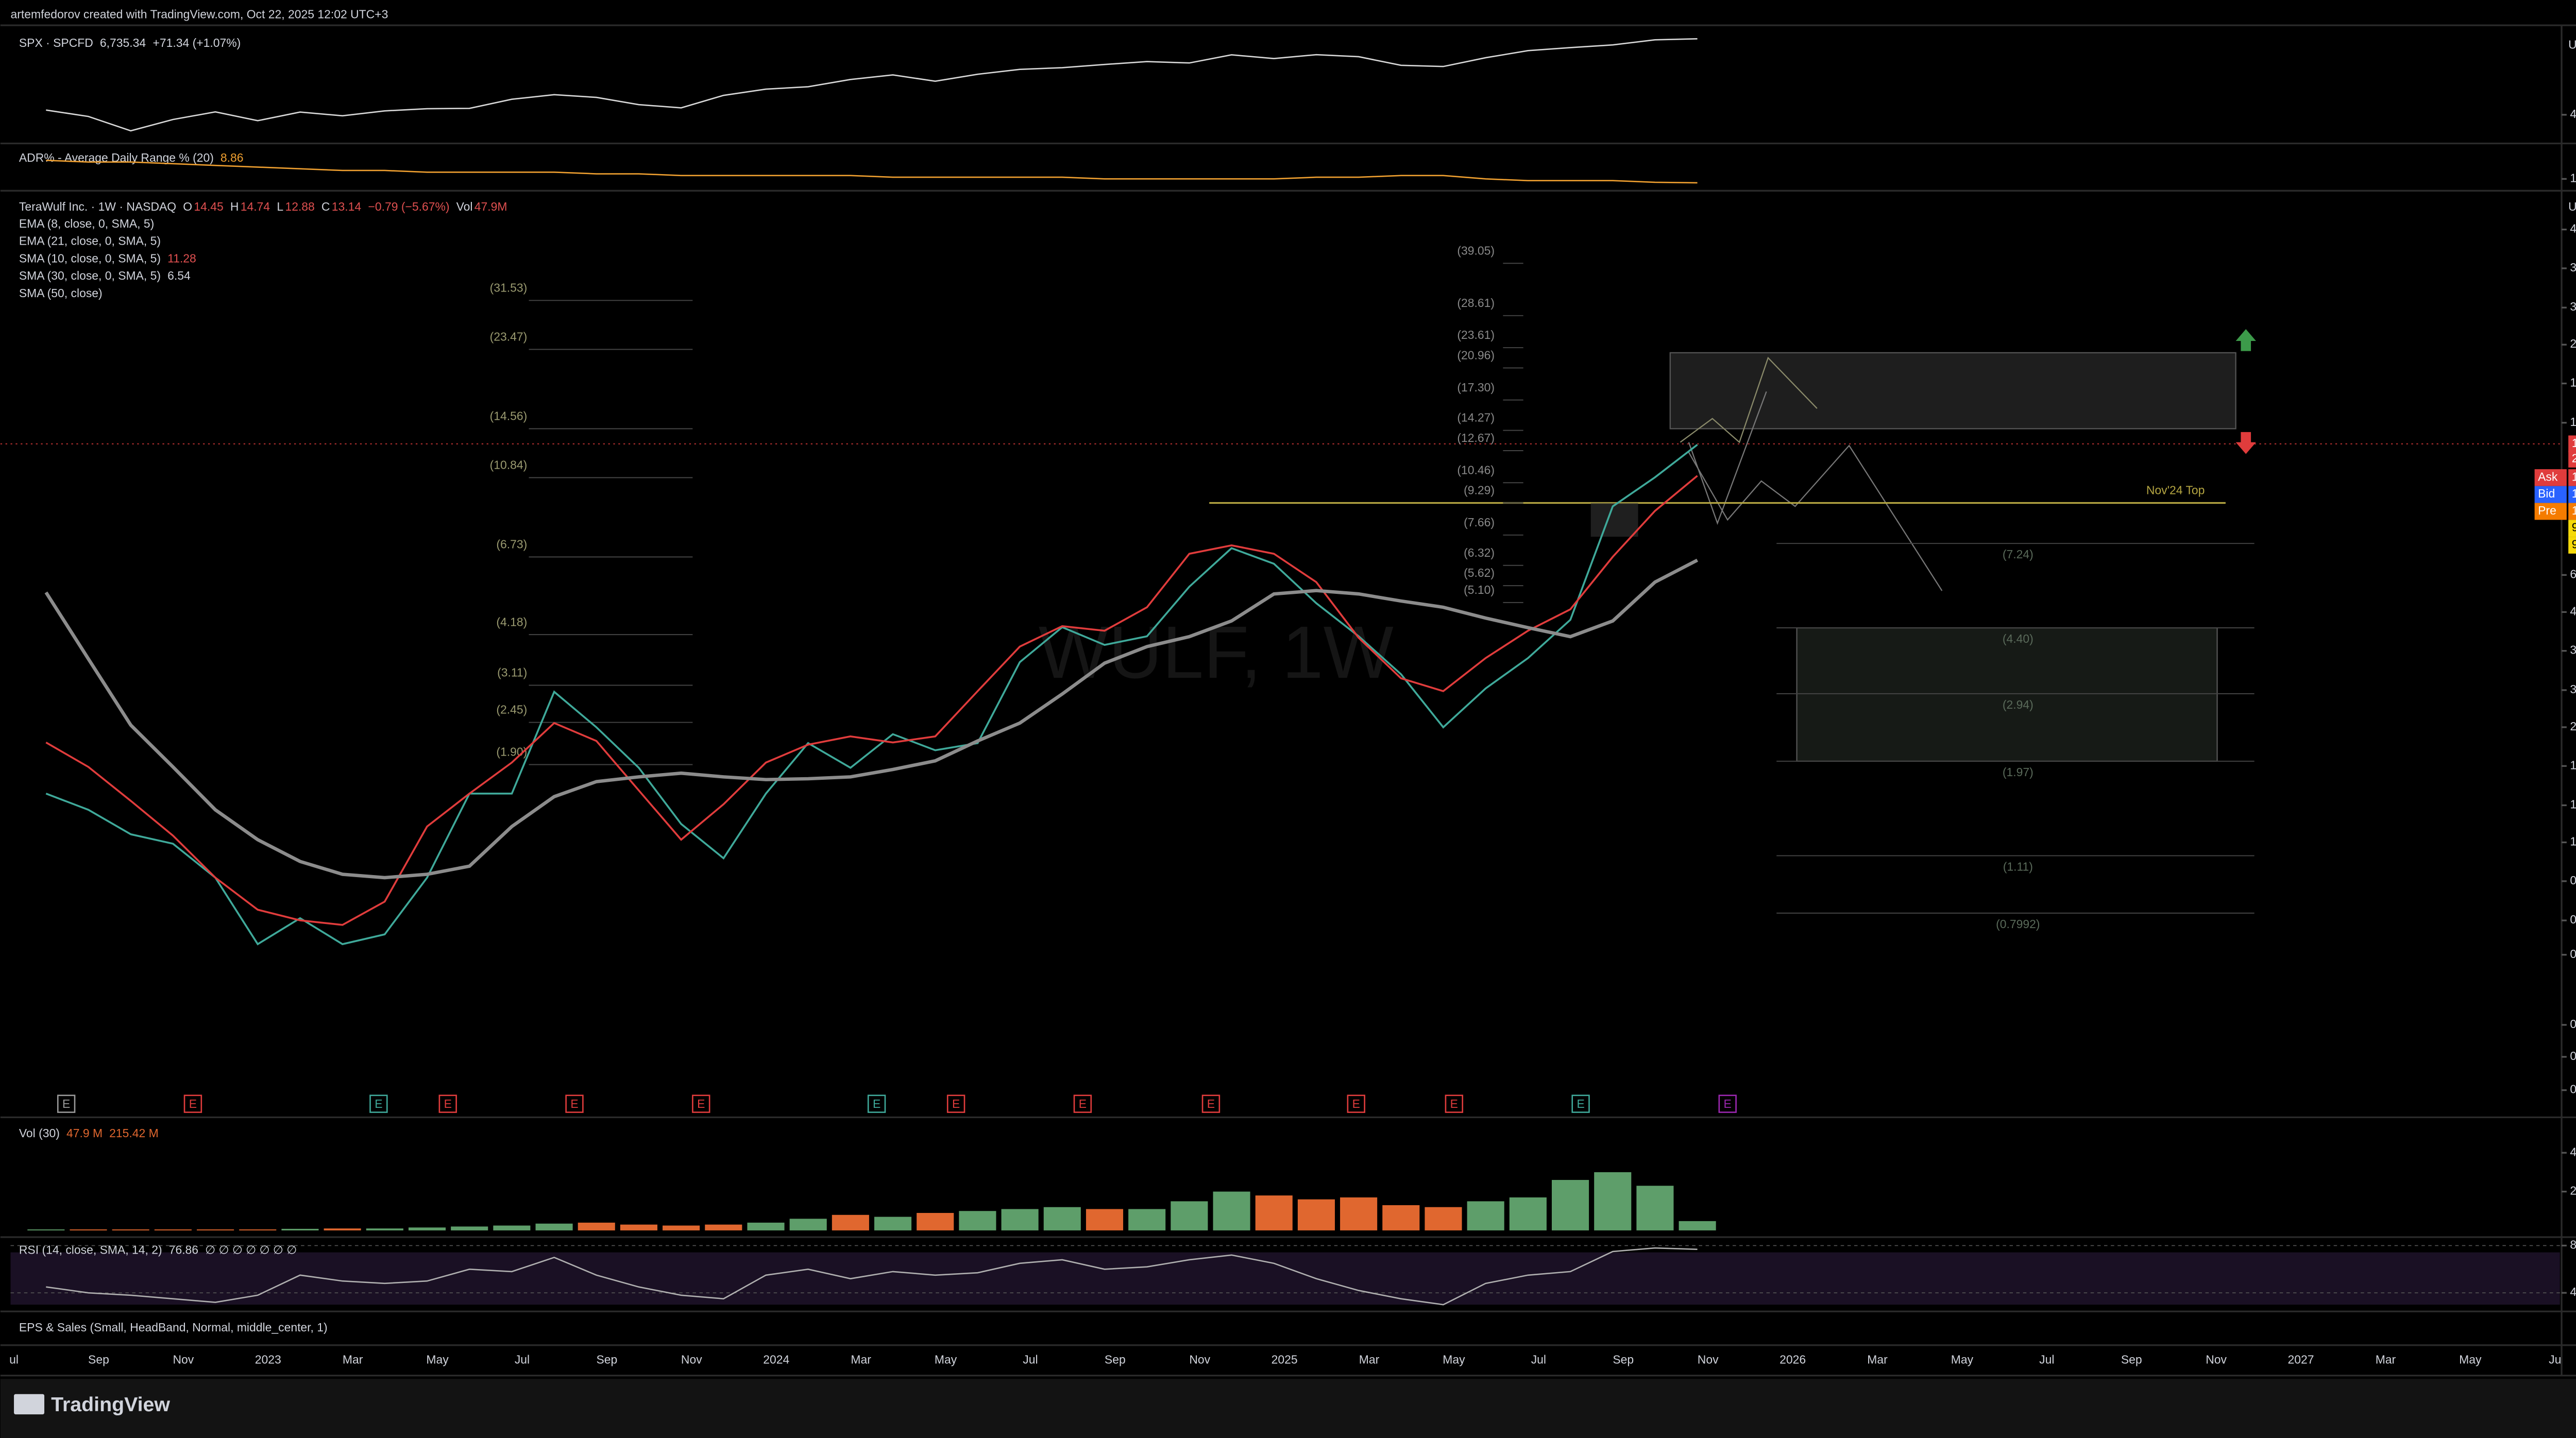  Describe the element at coordinates (2573, 422) in the screenshot. I see `y-tick-label: 15.00` at that location.